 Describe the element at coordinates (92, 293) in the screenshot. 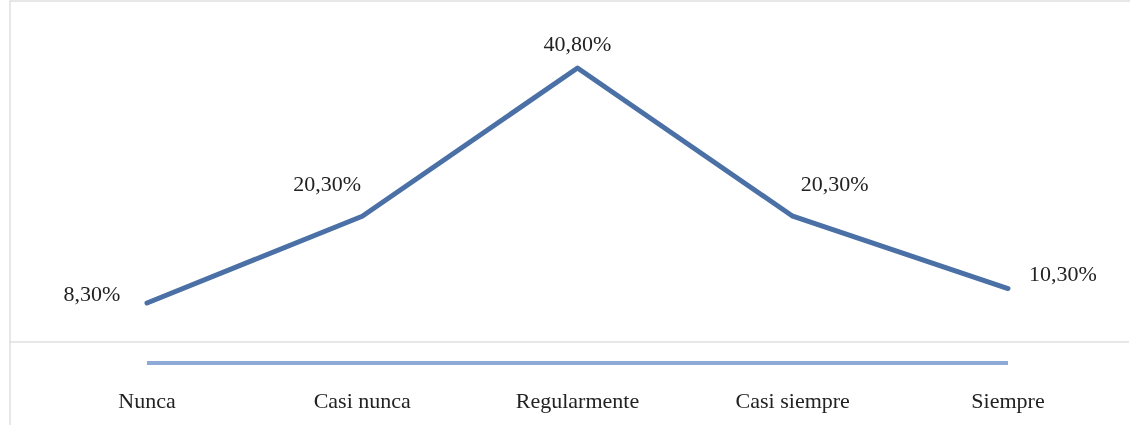

I see `data-label: 8,30%` at that location.